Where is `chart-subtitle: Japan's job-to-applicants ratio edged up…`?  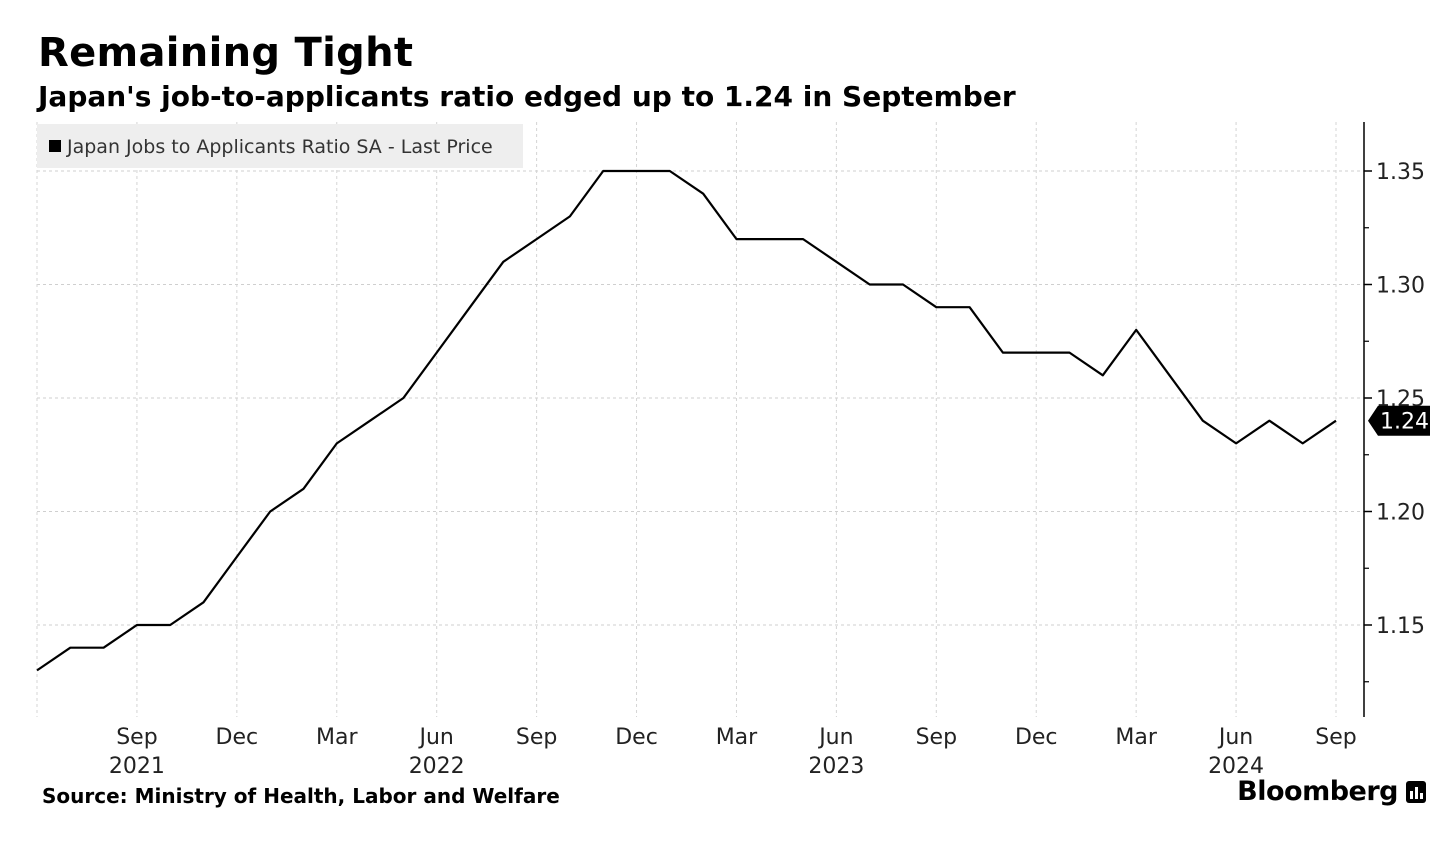 chart-subtitle: Japan's job-to-applicants ratio edged up… is located at coordinates (527, 96).